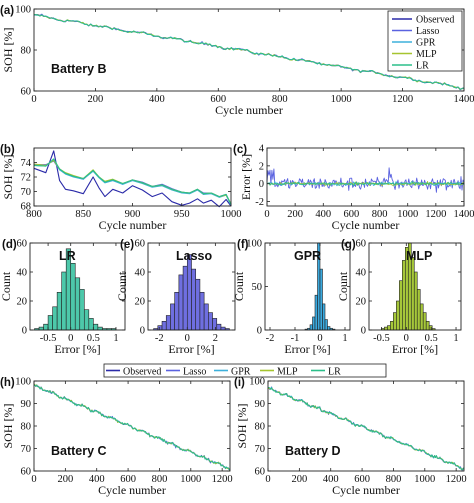 This screenshot has width=474, height=503. What do you see at coordinates (313, 451) in the screenshot?
I see `battery-annotation: Battery D` at bounding box center [313, 451].